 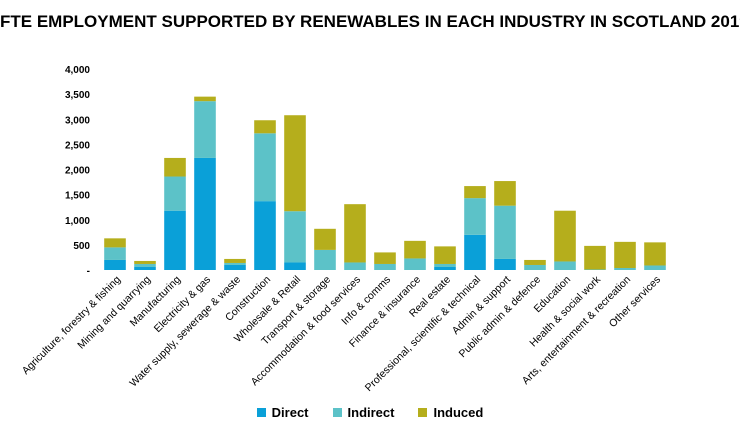 I want to click on y-tick-label: -, so click(x=88, y=271).